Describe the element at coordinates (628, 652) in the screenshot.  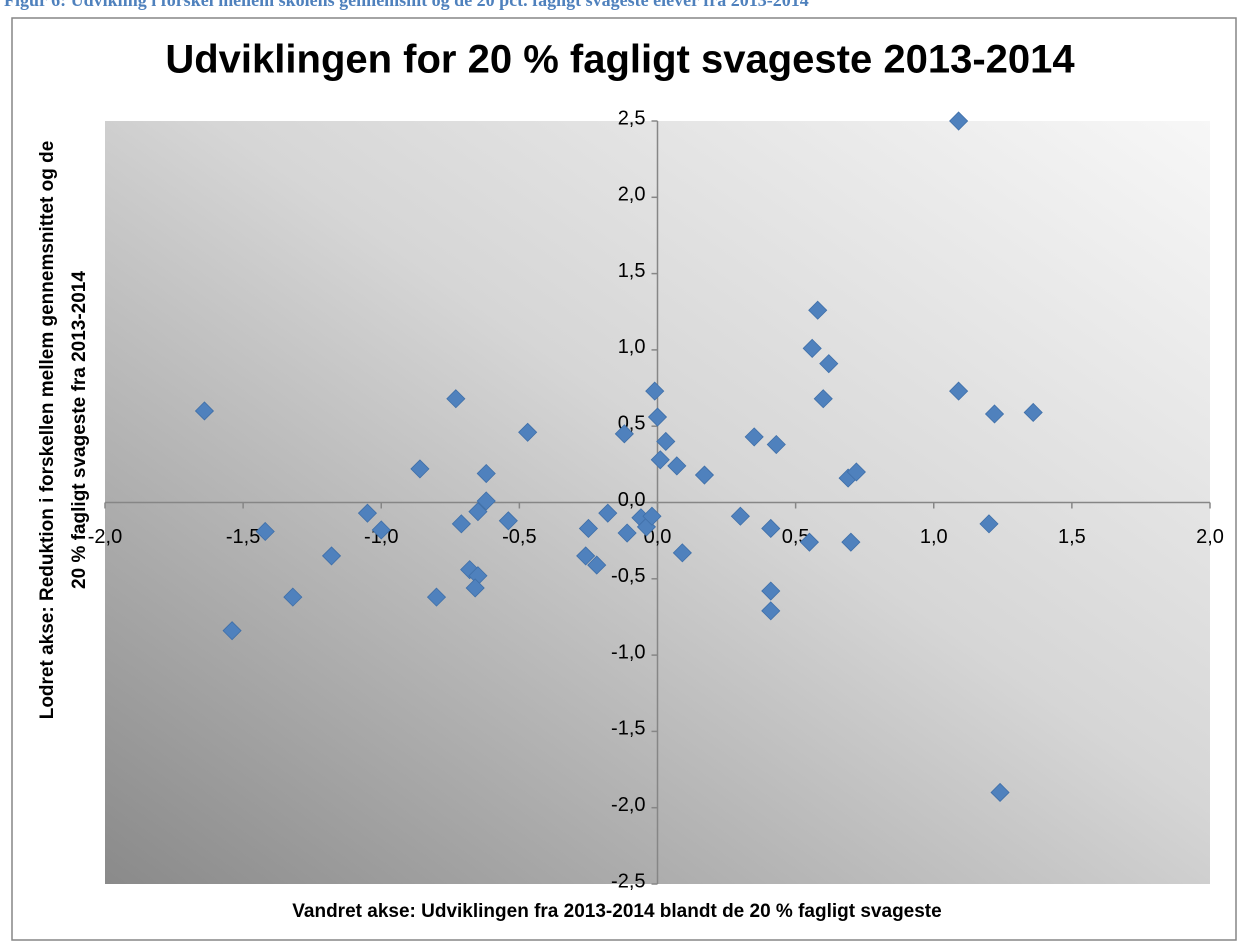
I see `y-tick-label: -1,0` at that location.